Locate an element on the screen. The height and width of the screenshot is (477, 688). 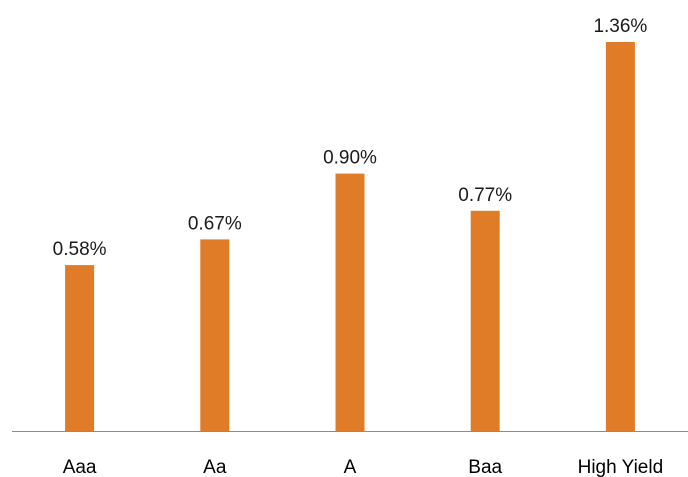
category-labels-group: Aaa Aa A Baa High Yield is located at coordinates (363, 467).